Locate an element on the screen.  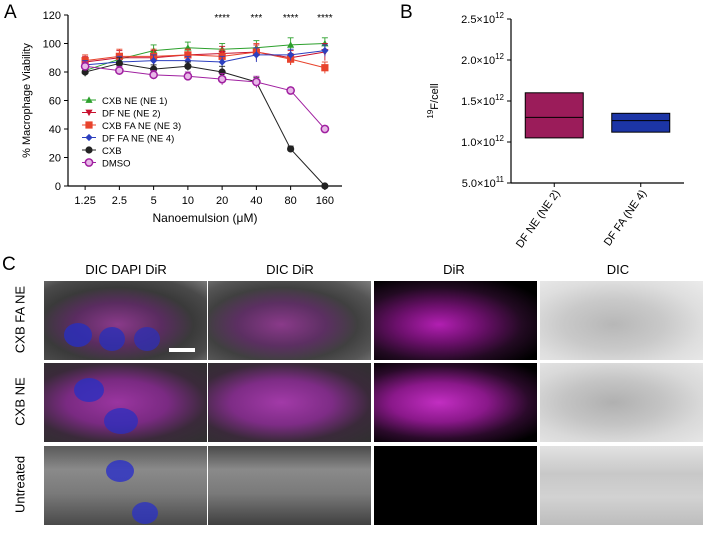
legend-label: CXB NE (NE 1) is located at coordinates (134, 101).